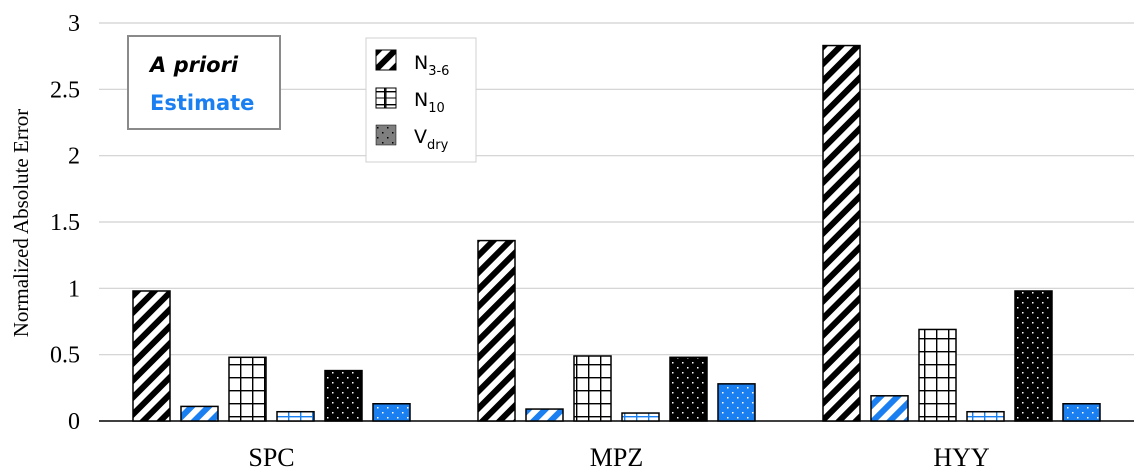  What do you see at coordinates (21, 223) in the screenshot?
I see `y-axis-title: Normalized Absolute Error` at bounding box center [21, 223].